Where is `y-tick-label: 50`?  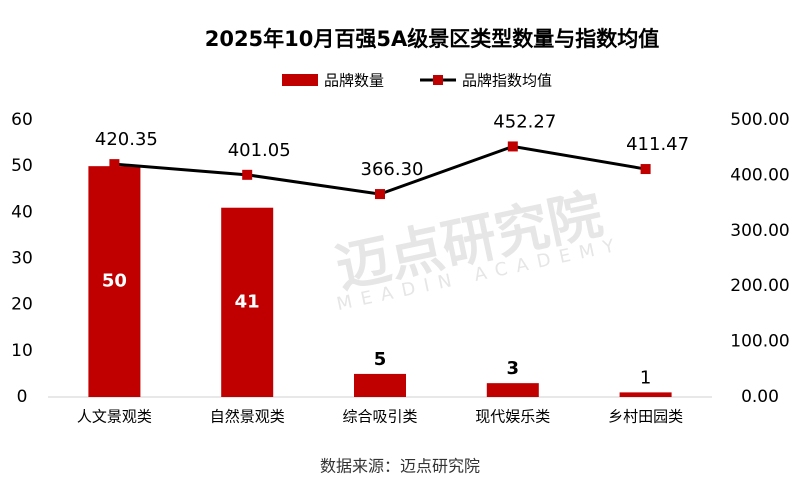
y-tick-label: 50 is located at coordinates (22, 166).